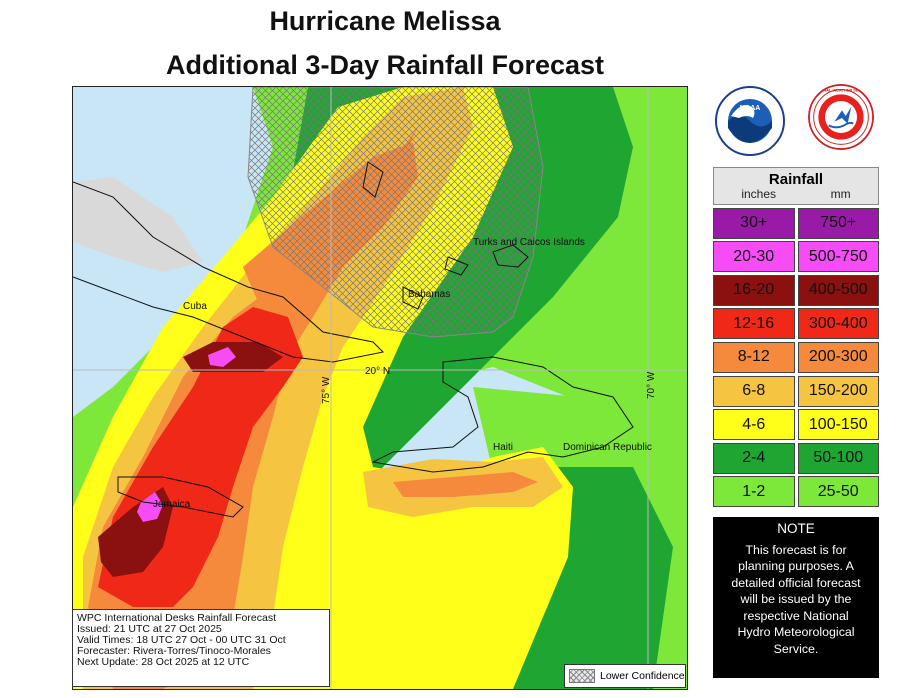 The height and width of the screenshot is (698, 904). What do you see at coordinates (326, 390) in the screenshot?
I see `label-lon-75w: 75° W` at bounding box center [326, 390].